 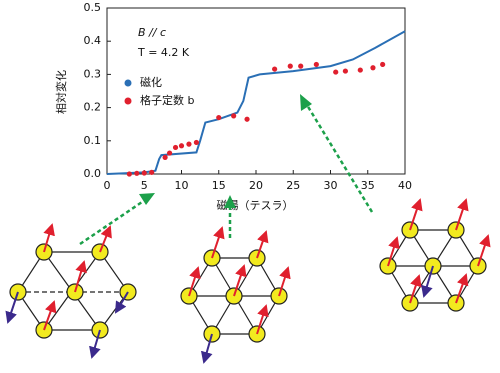 I want to click on legend-label: 磁化, so click(x=151, y=82).